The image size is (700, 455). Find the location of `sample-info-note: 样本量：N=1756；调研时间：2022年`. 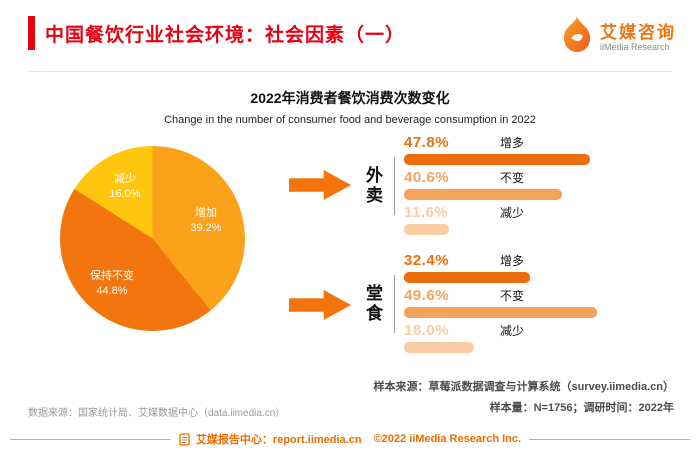

sample-info-note: 样本量：N=1756；调研时间：2022年 is located at coordinates (581, 408).